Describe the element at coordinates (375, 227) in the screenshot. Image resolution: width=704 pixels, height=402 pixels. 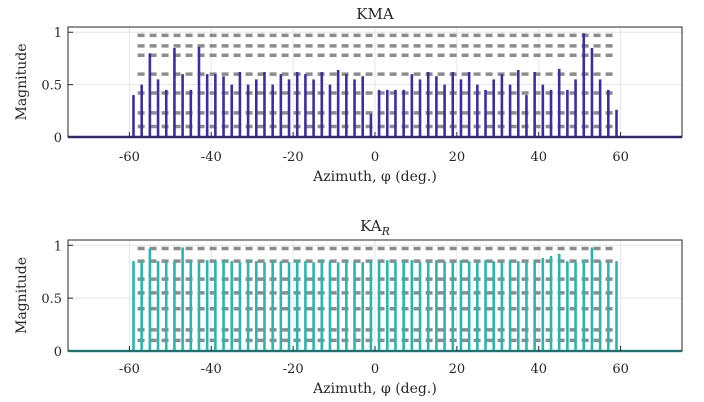
I see `chart-title: KAR` at that location.